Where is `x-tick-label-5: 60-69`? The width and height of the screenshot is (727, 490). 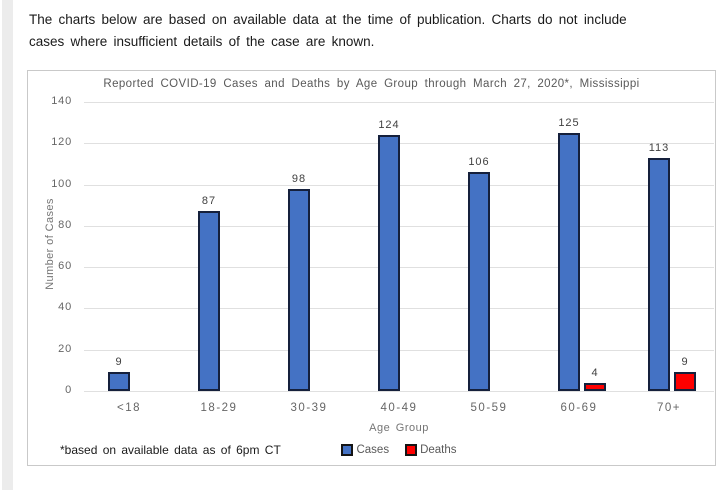
x-tick-label-5: 60-69 is located at coordinates (579, 408).